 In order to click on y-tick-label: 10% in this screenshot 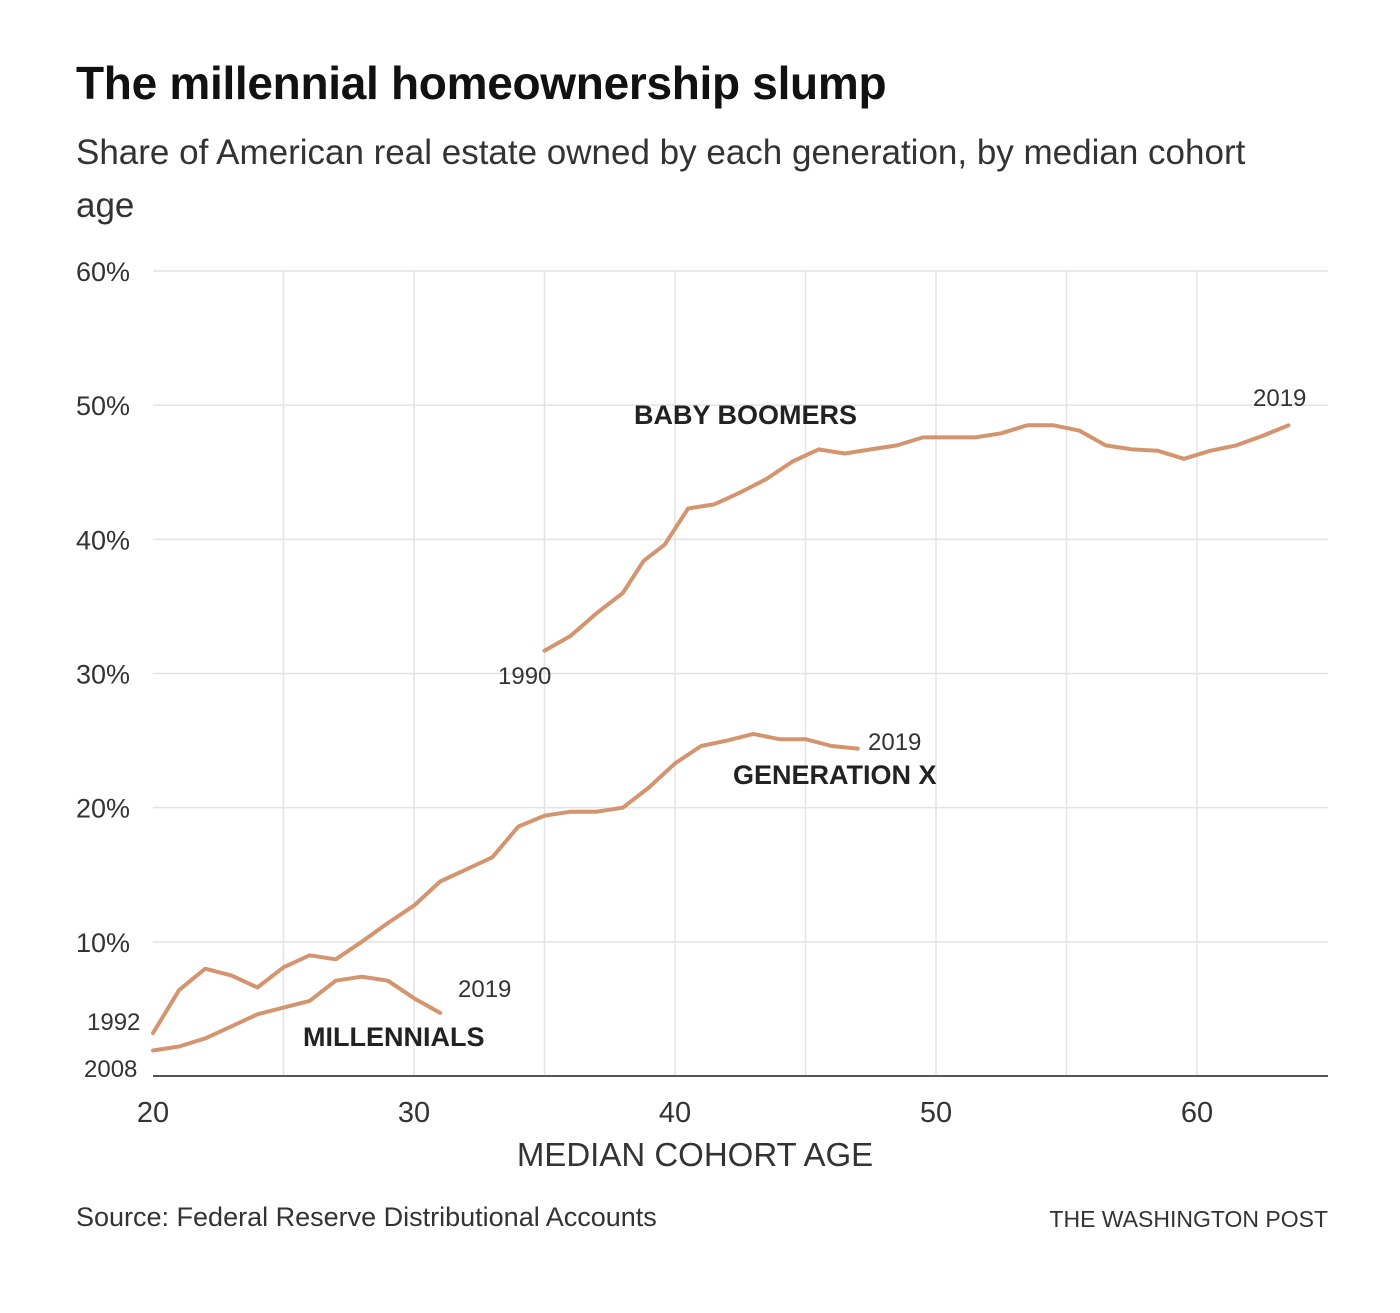, I will do `click(103, 943)`.